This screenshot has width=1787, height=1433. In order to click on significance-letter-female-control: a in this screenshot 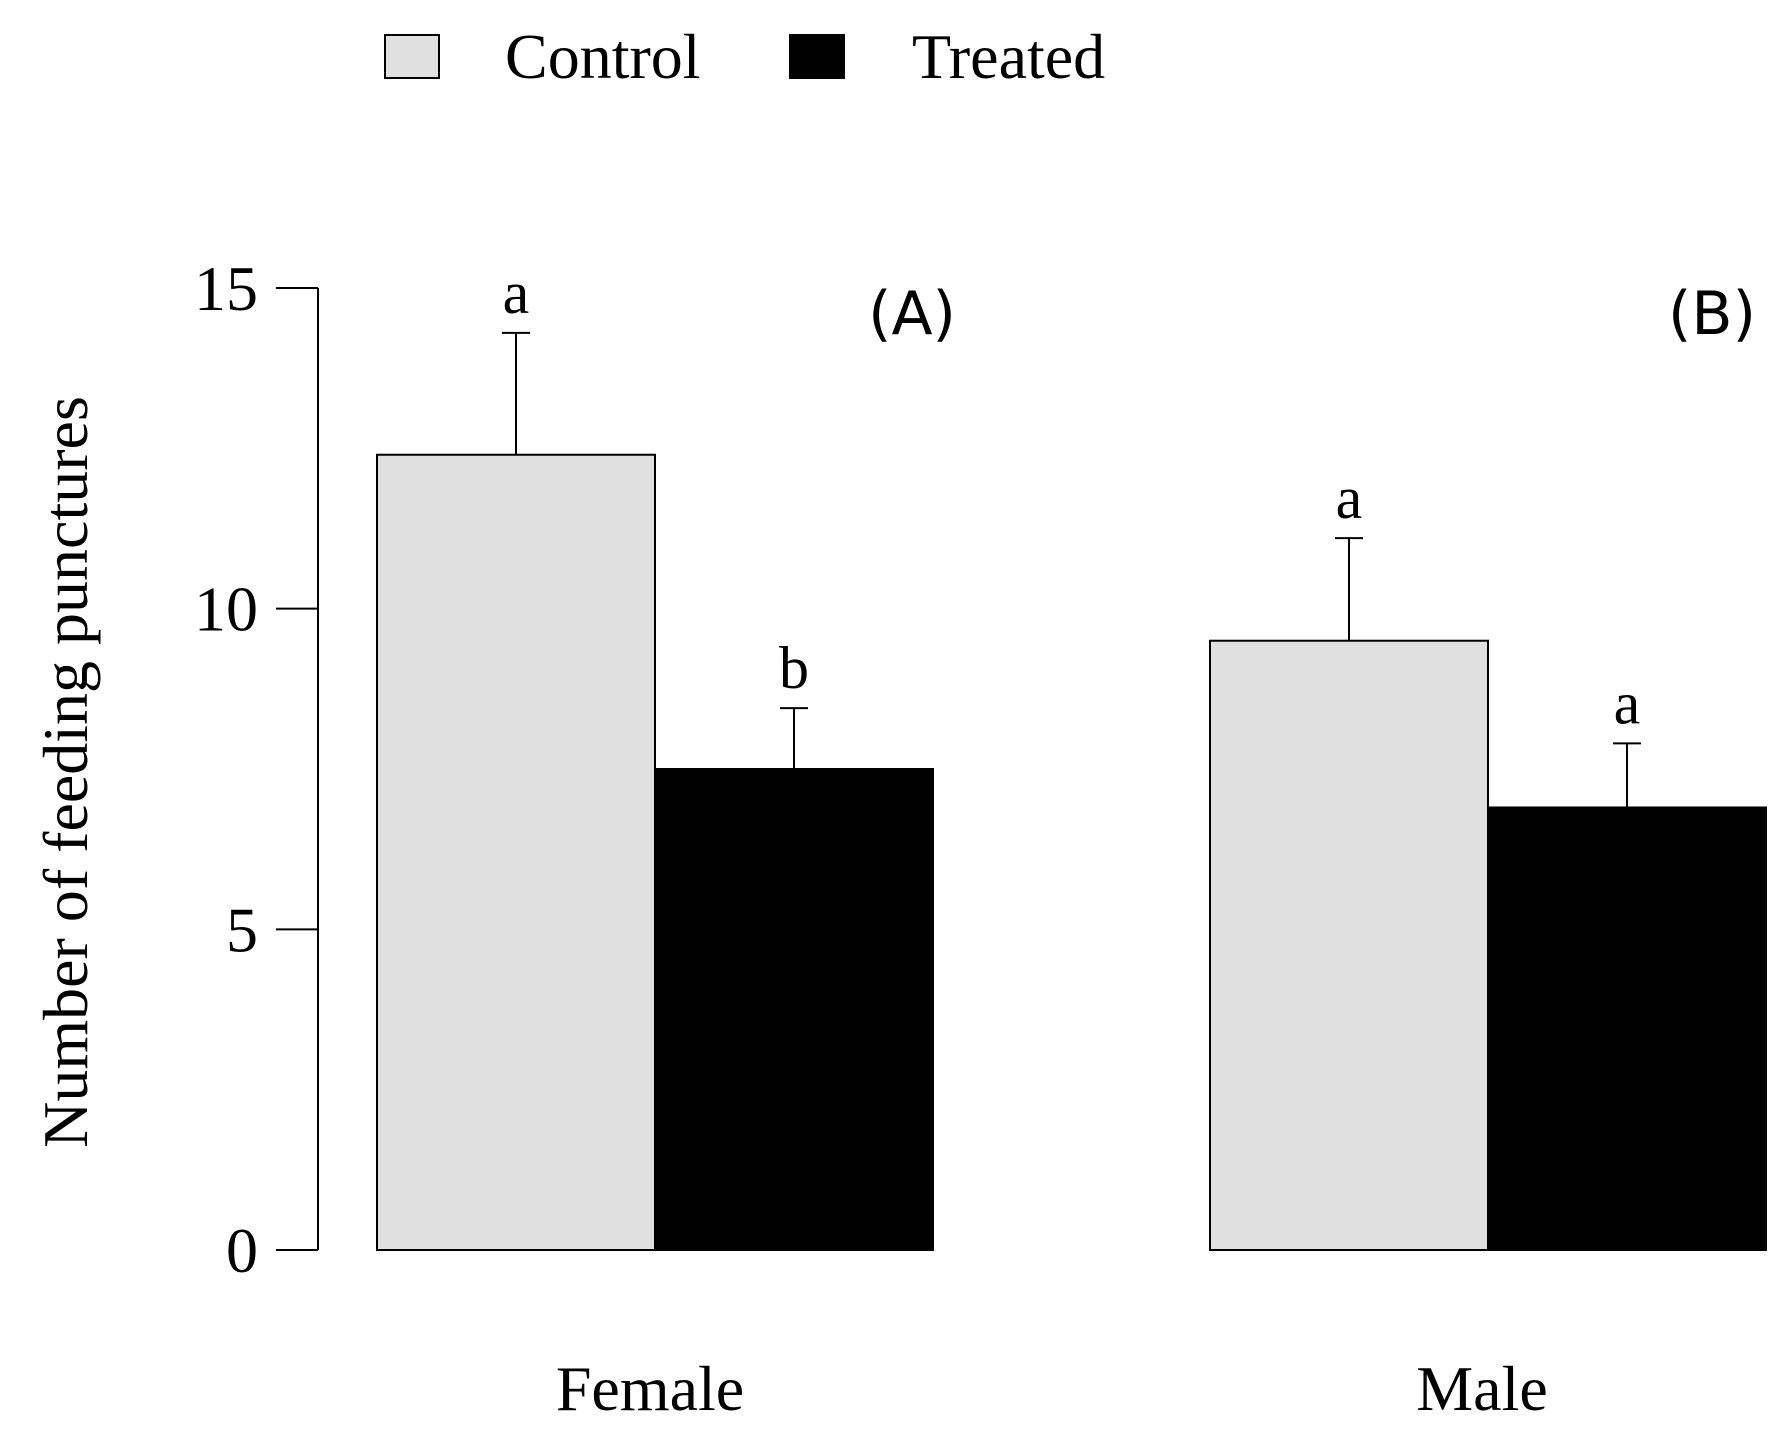, I will do `click(516, 293)`.